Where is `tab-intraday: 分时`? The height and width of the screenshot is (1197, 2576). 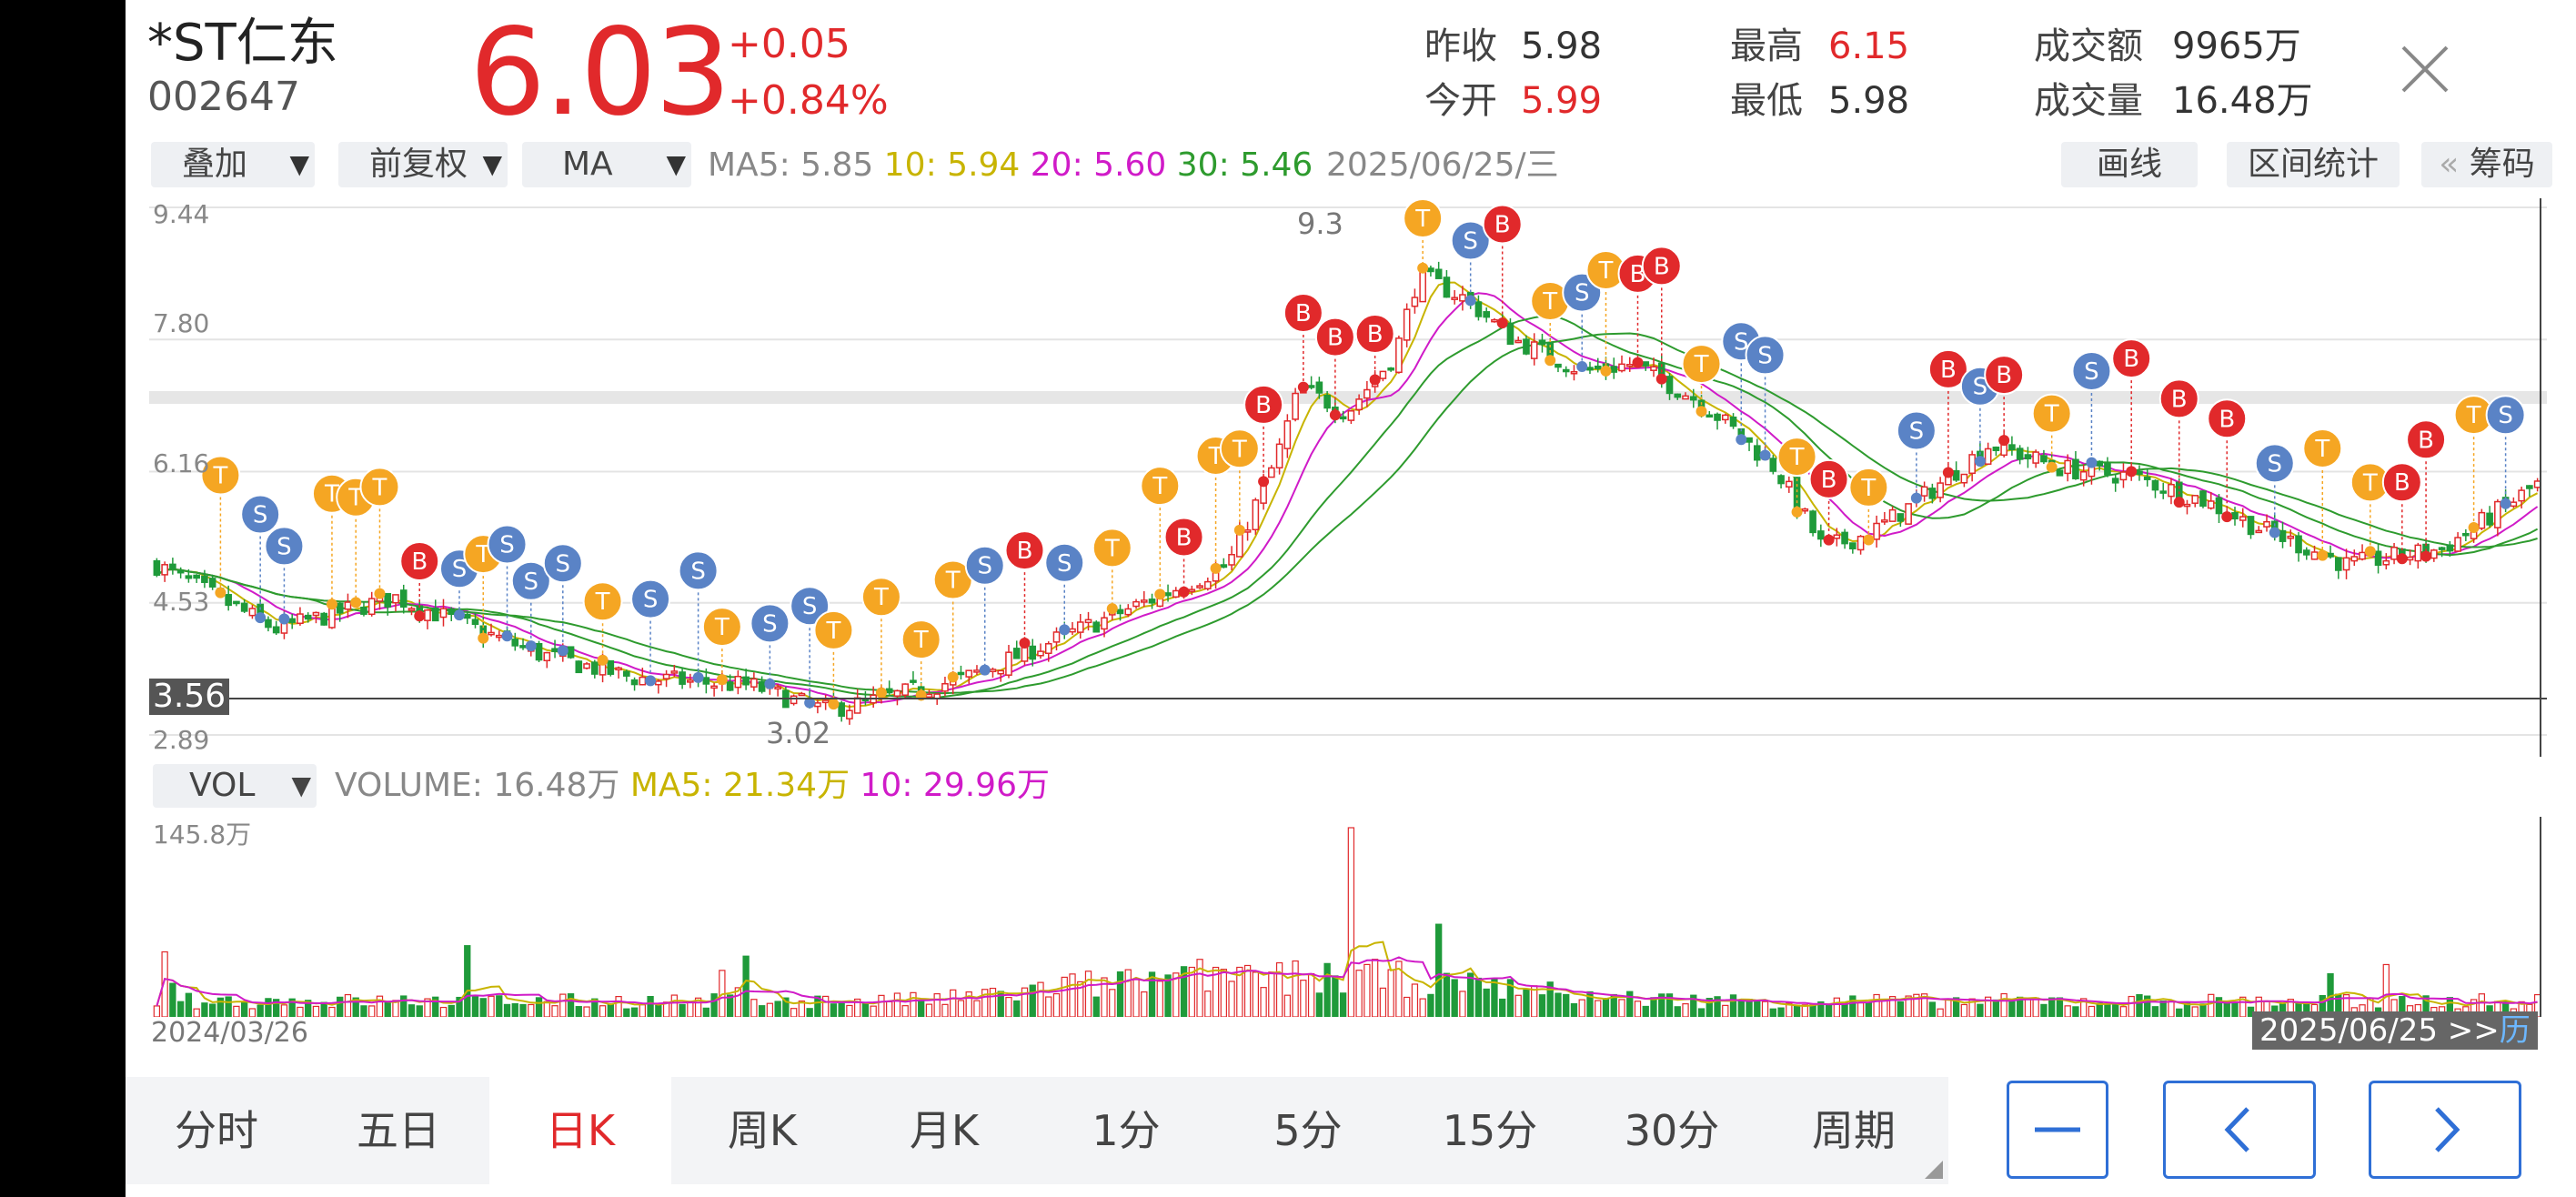 tab-intraday: 分时 is located at coordinates (216, 1130).